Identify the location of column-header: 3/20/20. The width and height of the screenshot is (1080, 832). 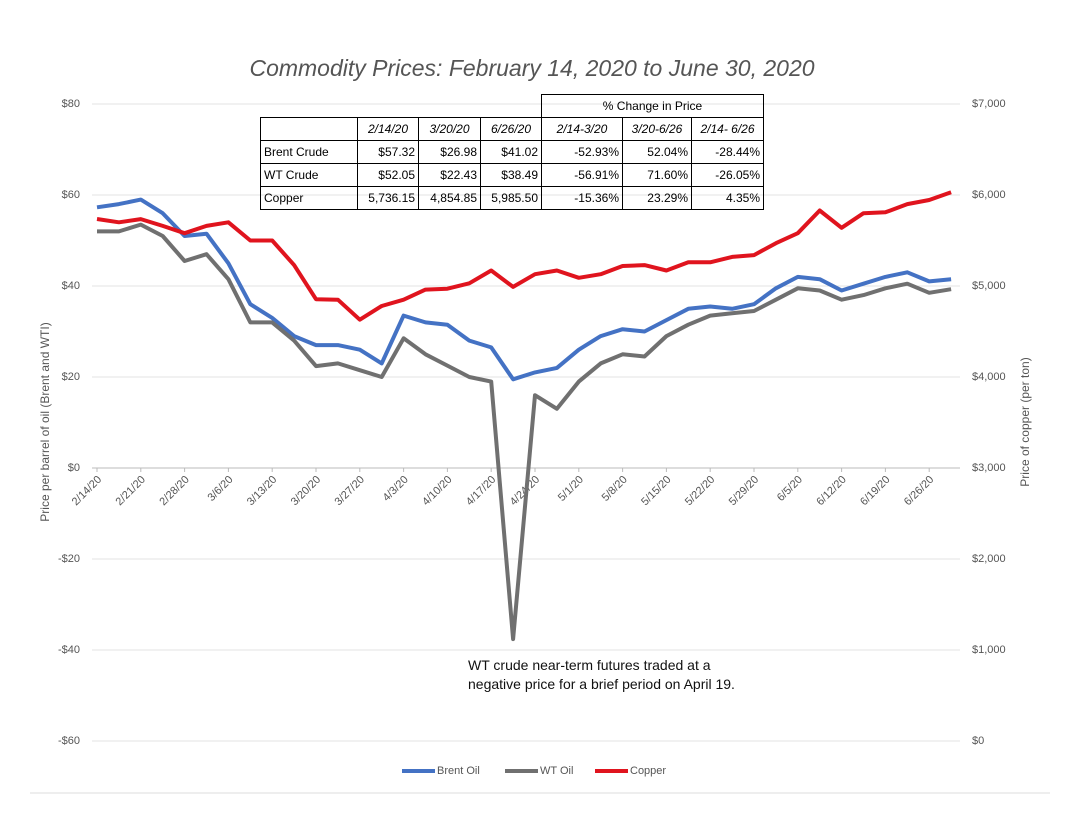
(449, 129).